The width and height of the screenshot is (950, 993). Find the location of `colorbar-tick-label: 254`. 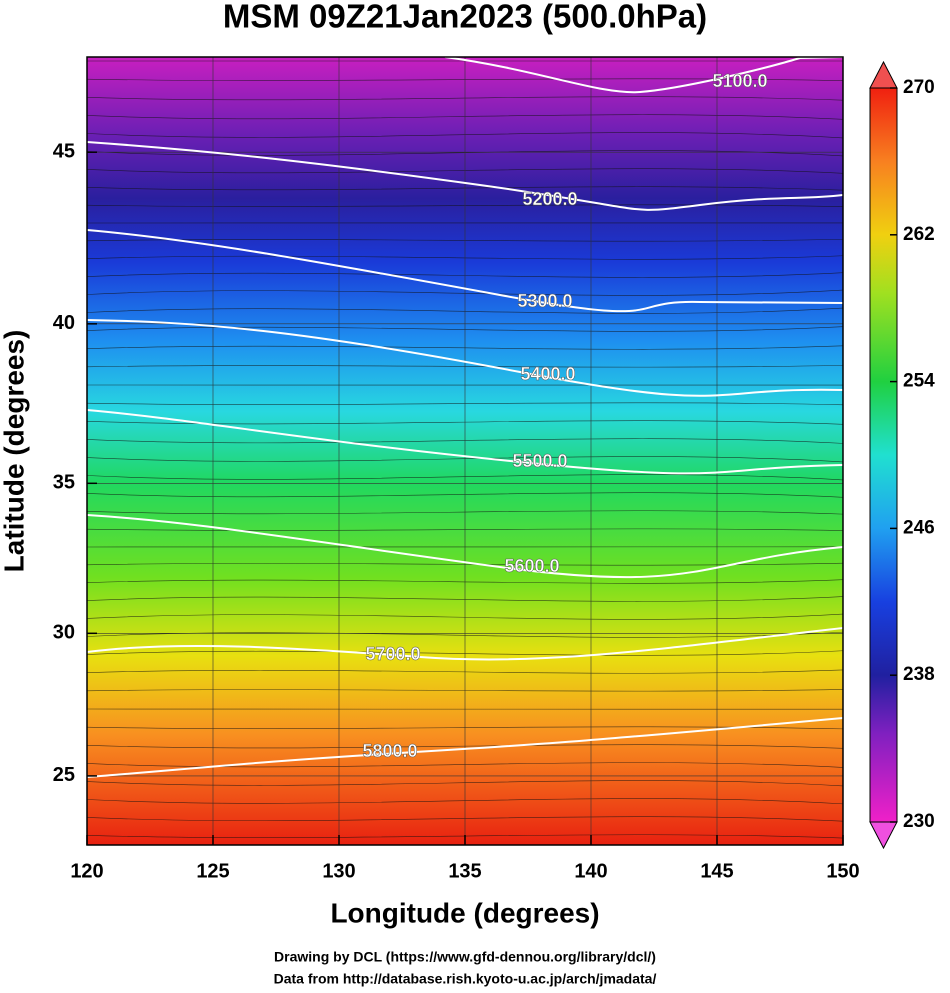

colorbar-tick-label: 254 is located at coordinates (919, 381).